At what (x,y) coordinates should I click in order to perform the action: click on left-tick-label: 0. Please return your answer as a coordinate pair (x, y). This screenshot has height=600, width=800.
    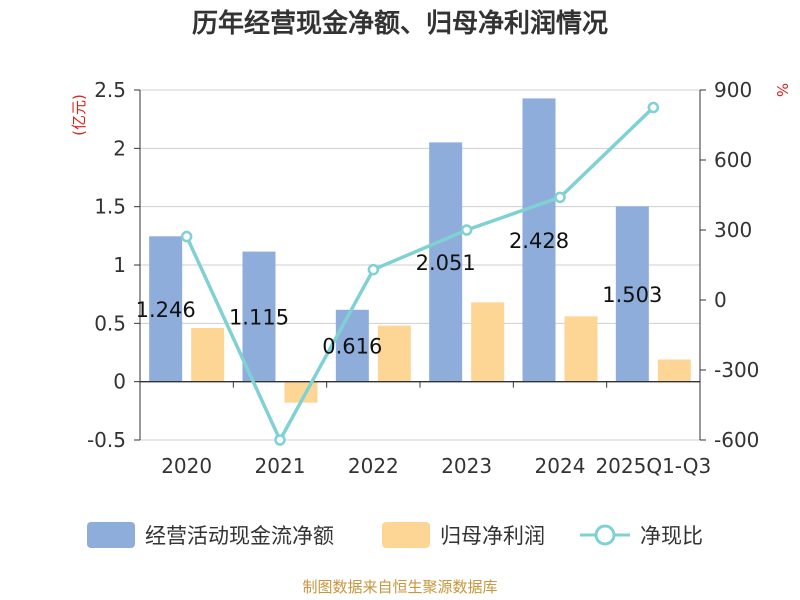
    Looking at the image, I should click on (119, 382).